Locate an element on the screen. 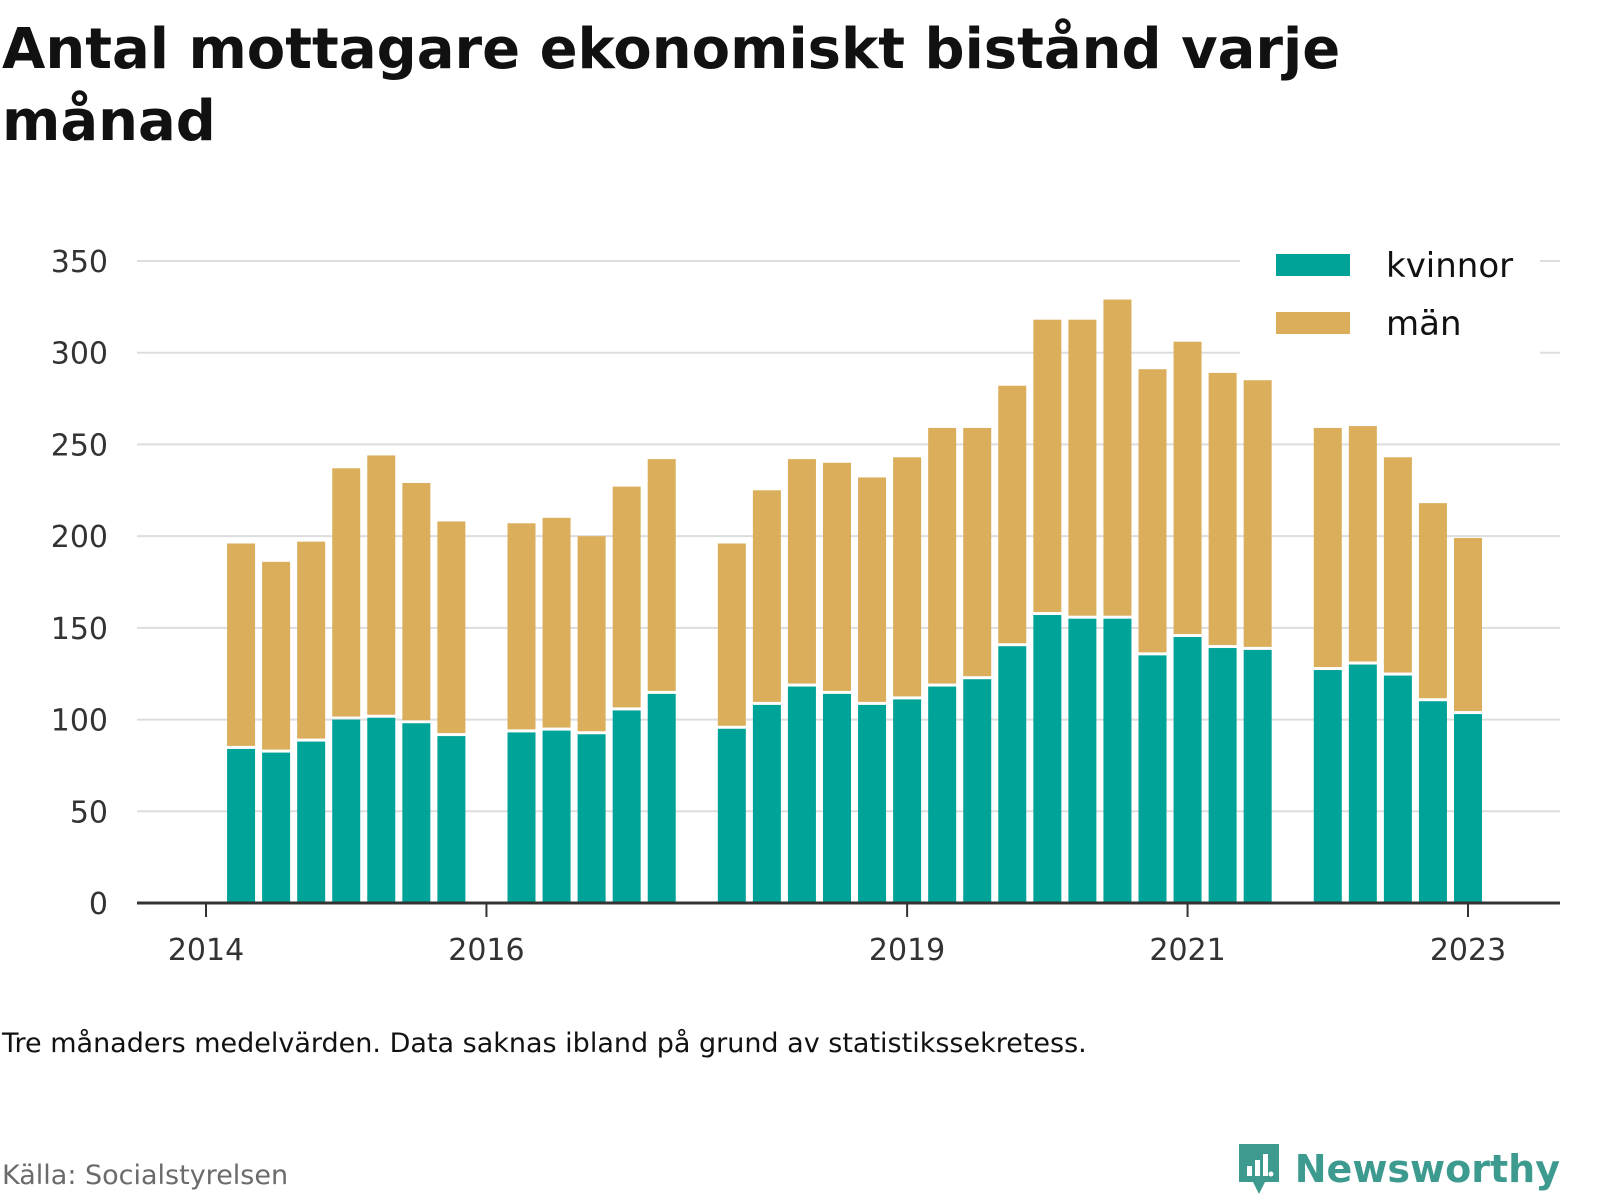  brand-name: Newsworthy is located at coordinates (1427, 1169).